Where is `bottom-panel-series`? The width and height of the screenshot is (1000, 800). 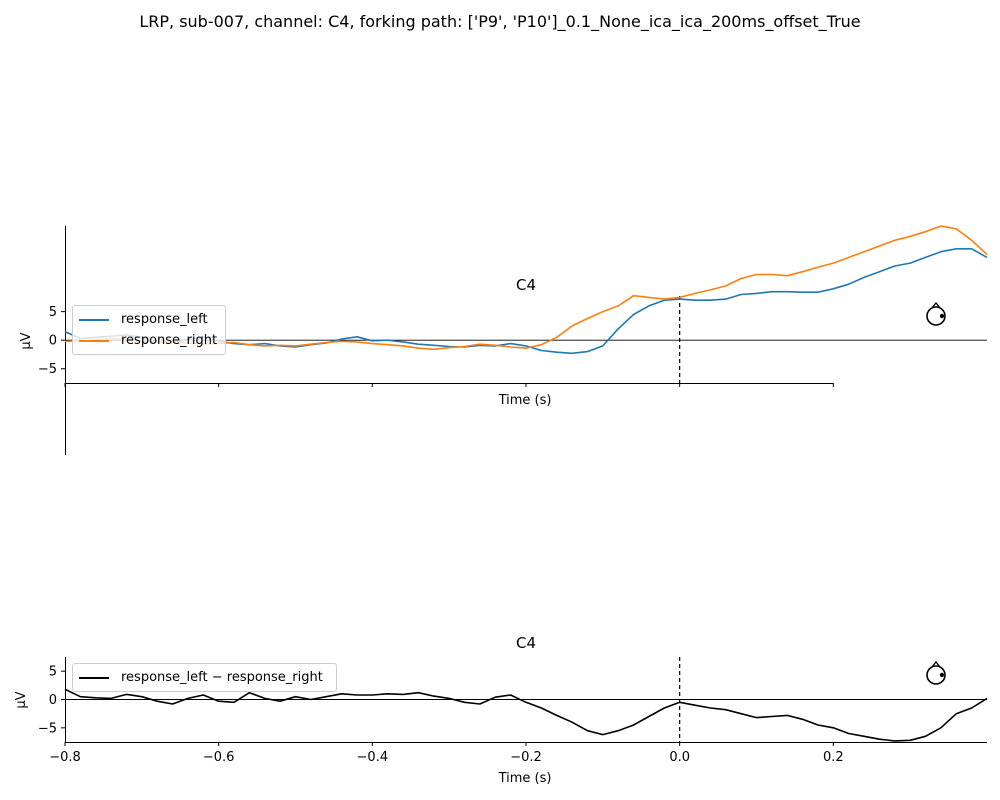 bottom-panel-series is located at coordinates (526, 715).